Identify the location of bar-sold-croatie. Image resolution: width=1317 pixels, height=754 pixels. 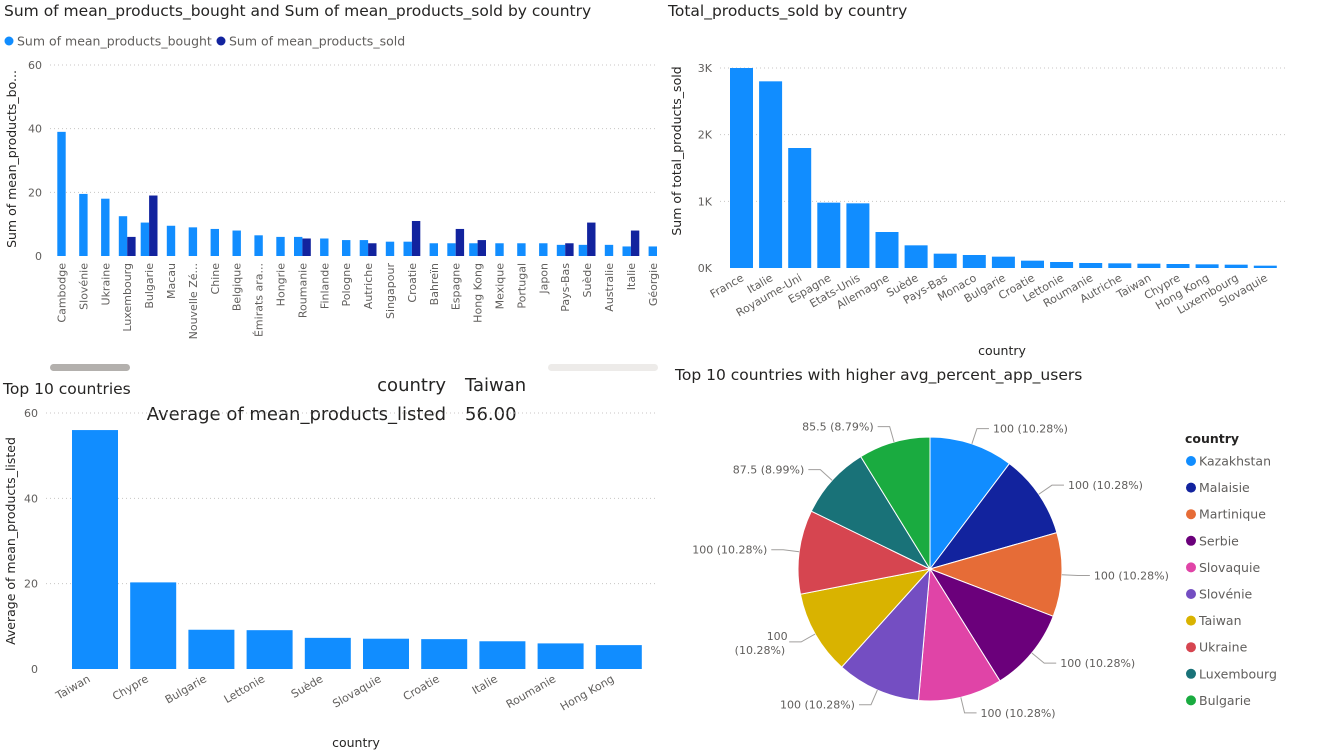
(416, 238).